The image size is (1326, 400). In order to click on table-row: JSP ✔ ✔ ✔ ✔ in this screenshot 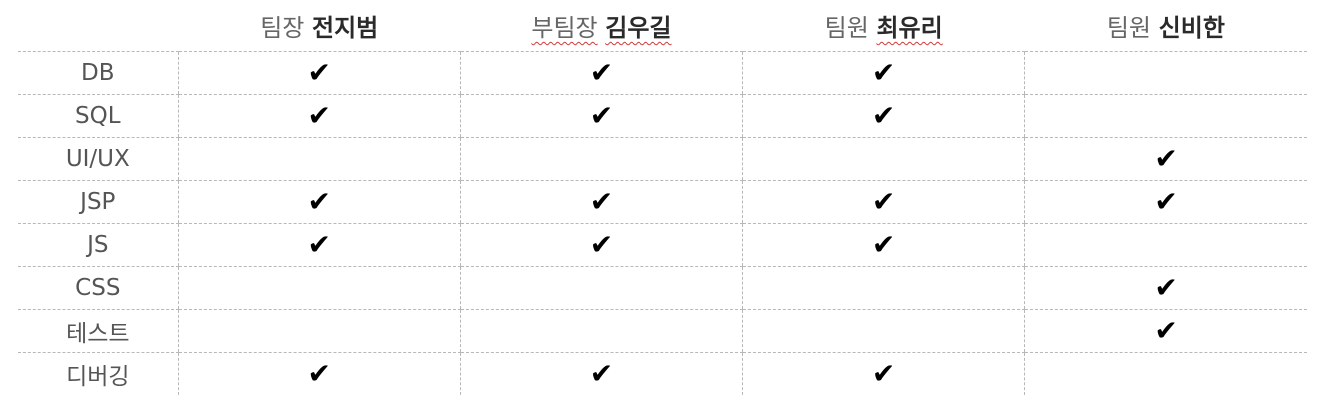, I will do `click(662, 202)`.